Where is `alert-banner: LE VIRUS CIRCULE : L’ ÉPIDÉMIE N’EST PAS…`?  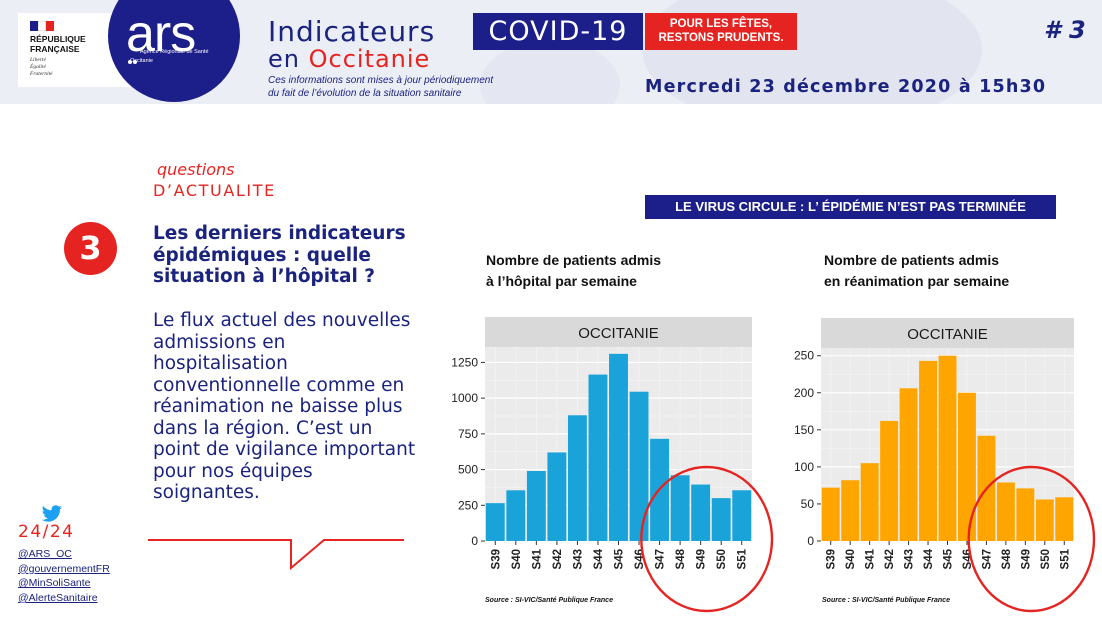
alert-banner: LE VIRUS CIRCULE : L’ ÉPIDÉMIE N’EST PAS… is located at coordinates (850, 207).